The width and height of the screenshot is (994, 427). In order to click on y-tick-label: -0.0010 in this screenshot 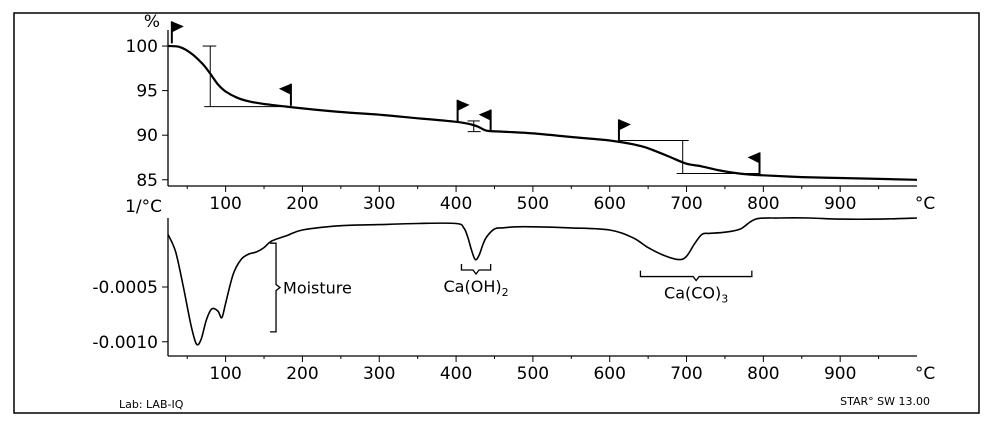, I will do `click(125, 343)`.